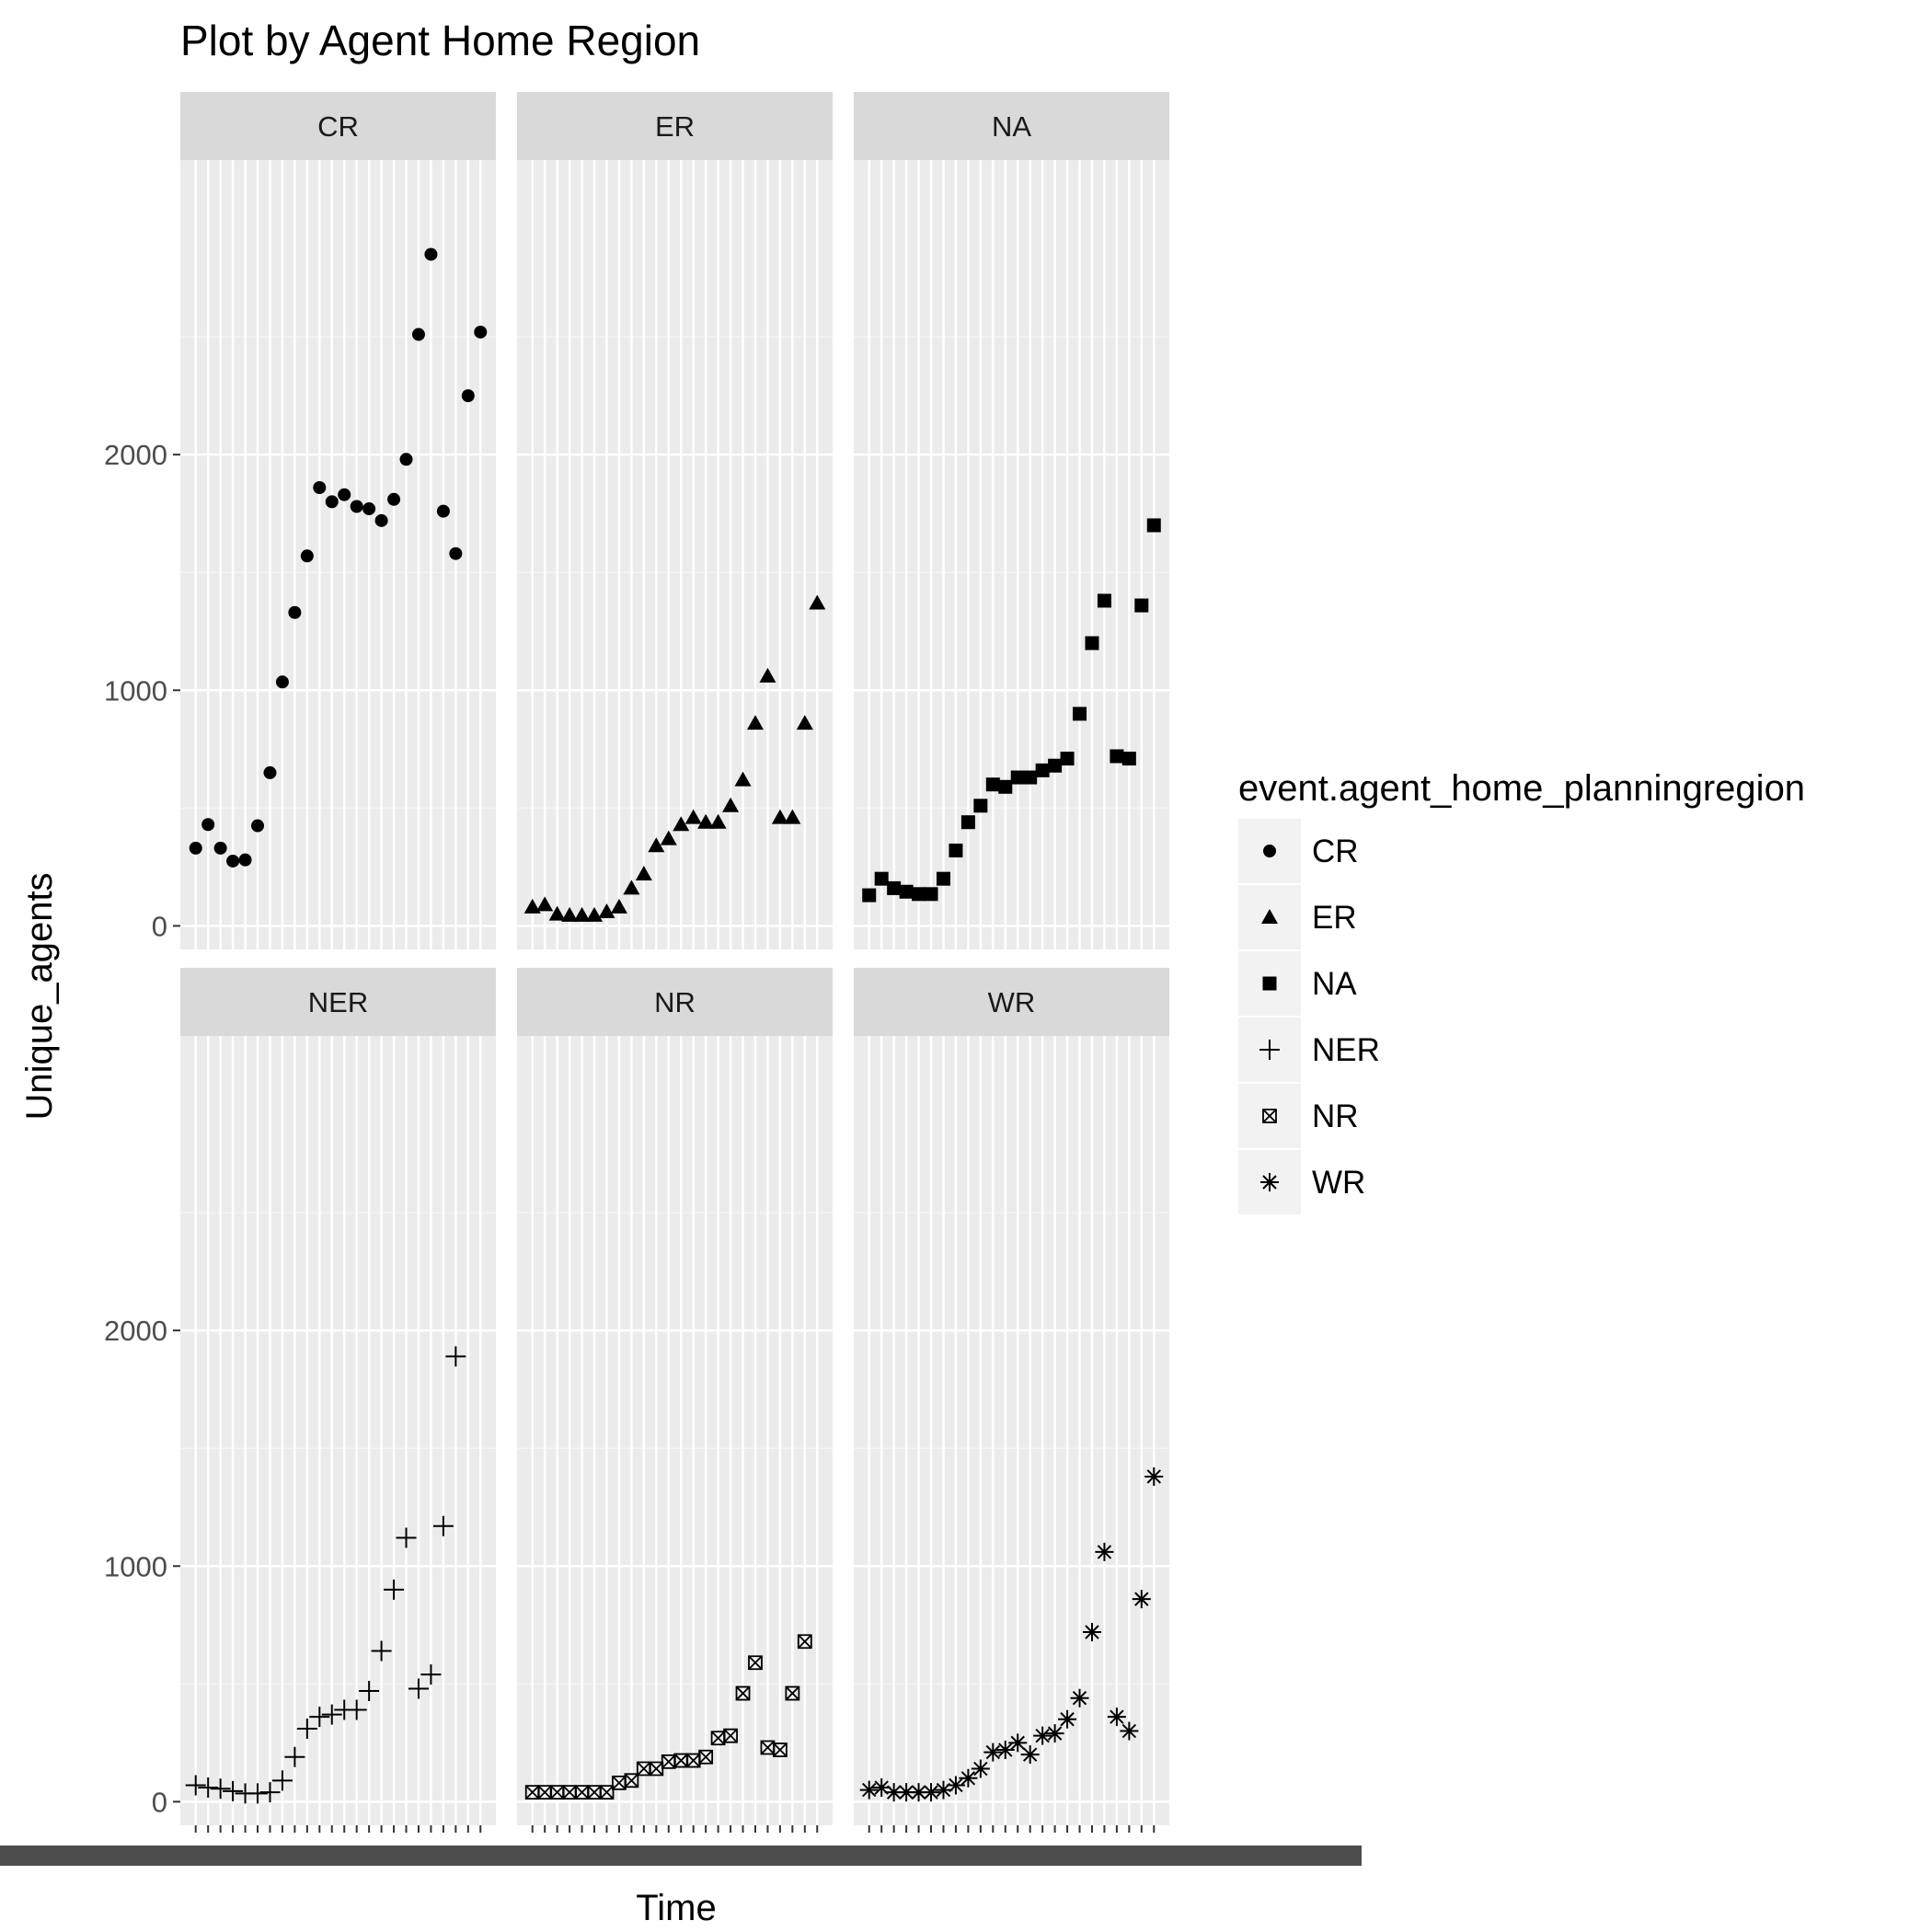 The width and height of the screenshot is (1932, 1932). I want to click on chart-title: Plot by Agent Home Region, so click(440, 40).